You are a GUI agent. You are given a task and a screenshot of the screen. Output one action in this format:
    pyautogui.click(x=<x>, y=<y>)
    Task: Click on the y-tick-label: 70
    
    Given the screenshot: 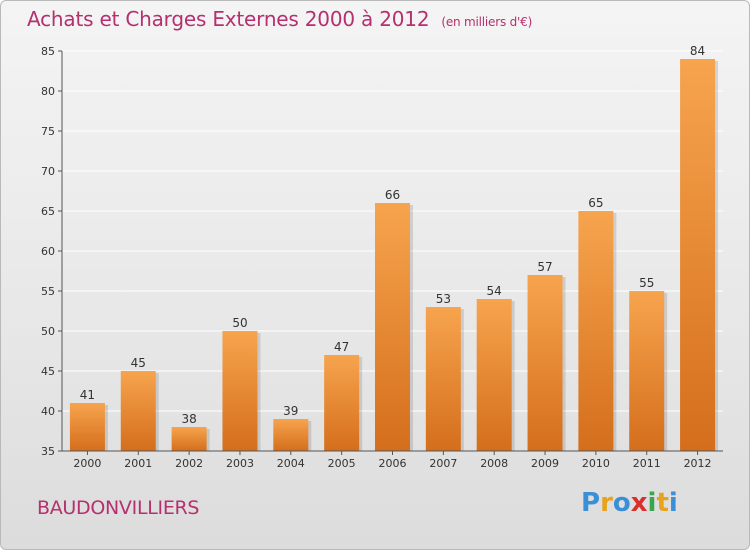 What is the action you would take?
    pyautogui.click(x=48, y=171)
    